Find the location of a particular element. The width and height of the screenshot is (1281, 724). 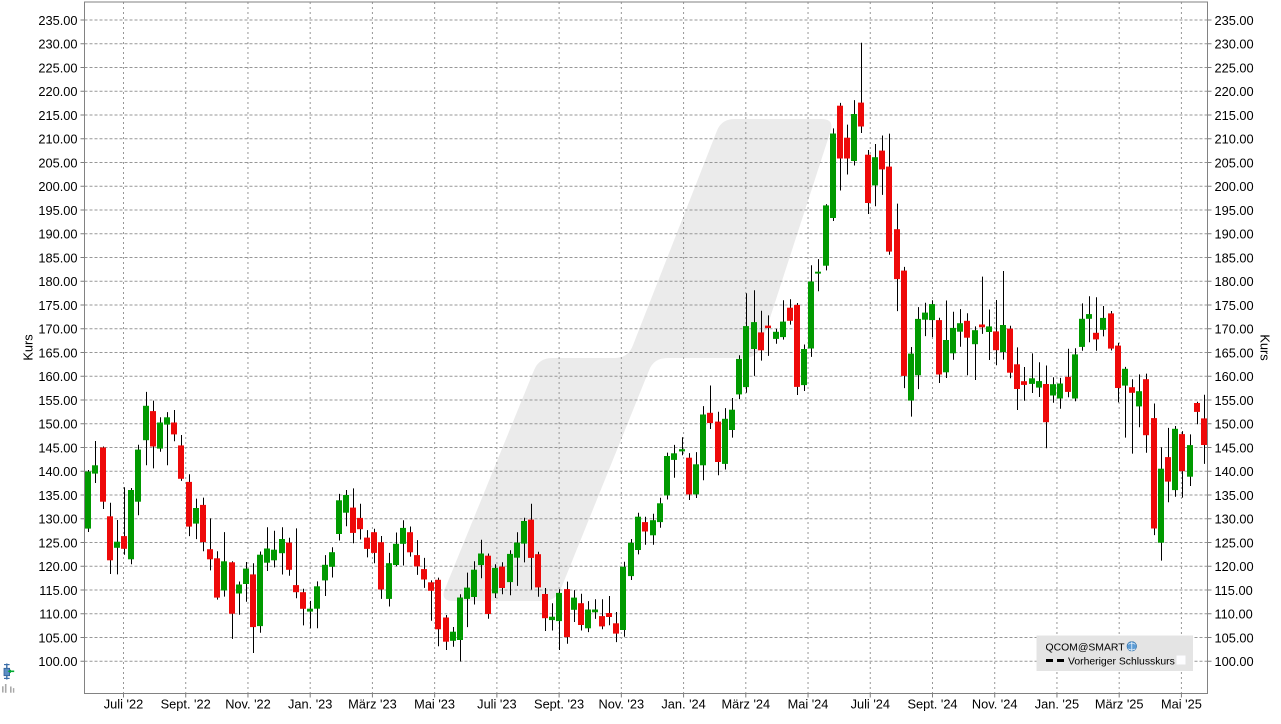

svg-text: Sept. '23 is located at coordinates (559, 703).